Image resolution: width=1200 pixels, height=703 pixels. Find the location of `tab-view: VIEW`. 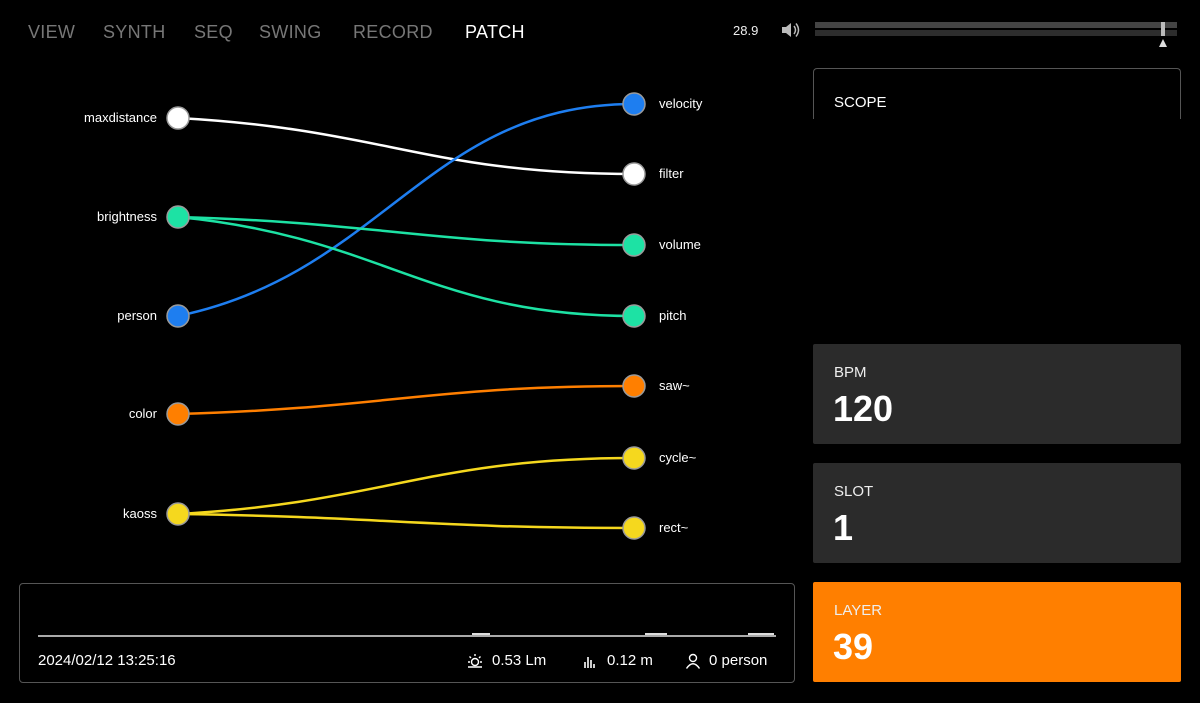

tab-view: VIEW is located at coordinates (52, 32).